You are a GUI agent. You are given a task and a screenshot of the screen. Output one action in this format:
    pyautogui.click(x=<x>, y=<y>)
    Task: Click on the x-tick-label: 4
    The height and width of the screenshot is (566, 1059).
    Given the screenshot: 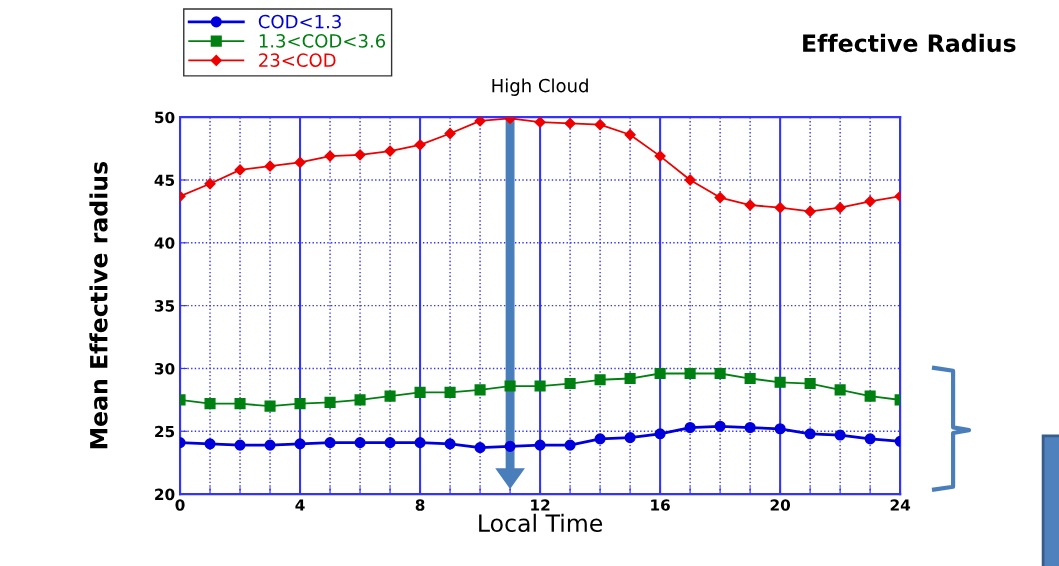 What is the action you would take?
    pyautogui.click(x=300, y=505)
    